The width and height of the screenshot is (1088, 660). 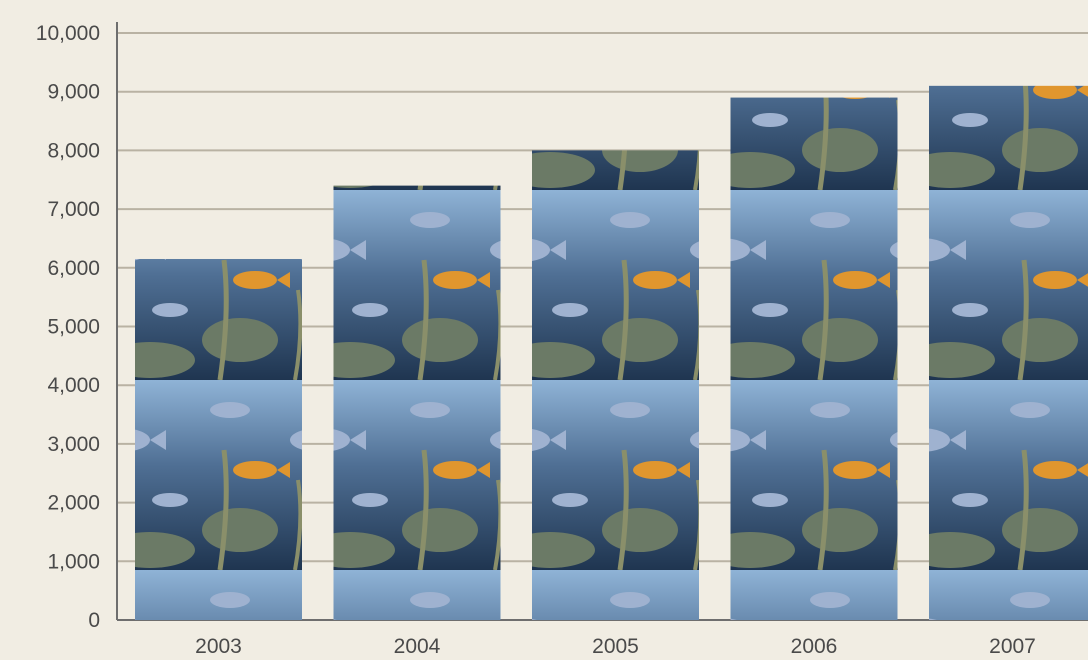 What do you see at coordinates (73, 503) in the screenshot?
I see `y-tick-label: 2,000` at bounding box center [73, 503].